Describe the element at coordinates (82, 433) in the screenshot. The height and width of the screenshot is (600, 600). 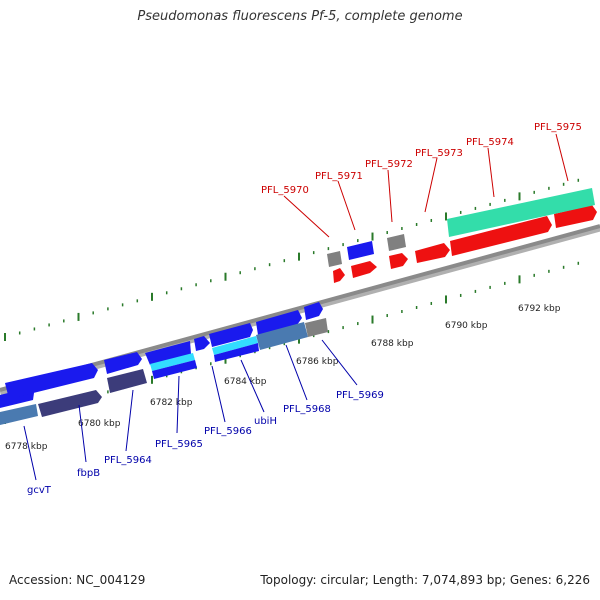
I see `leader-fbpB` at that location.